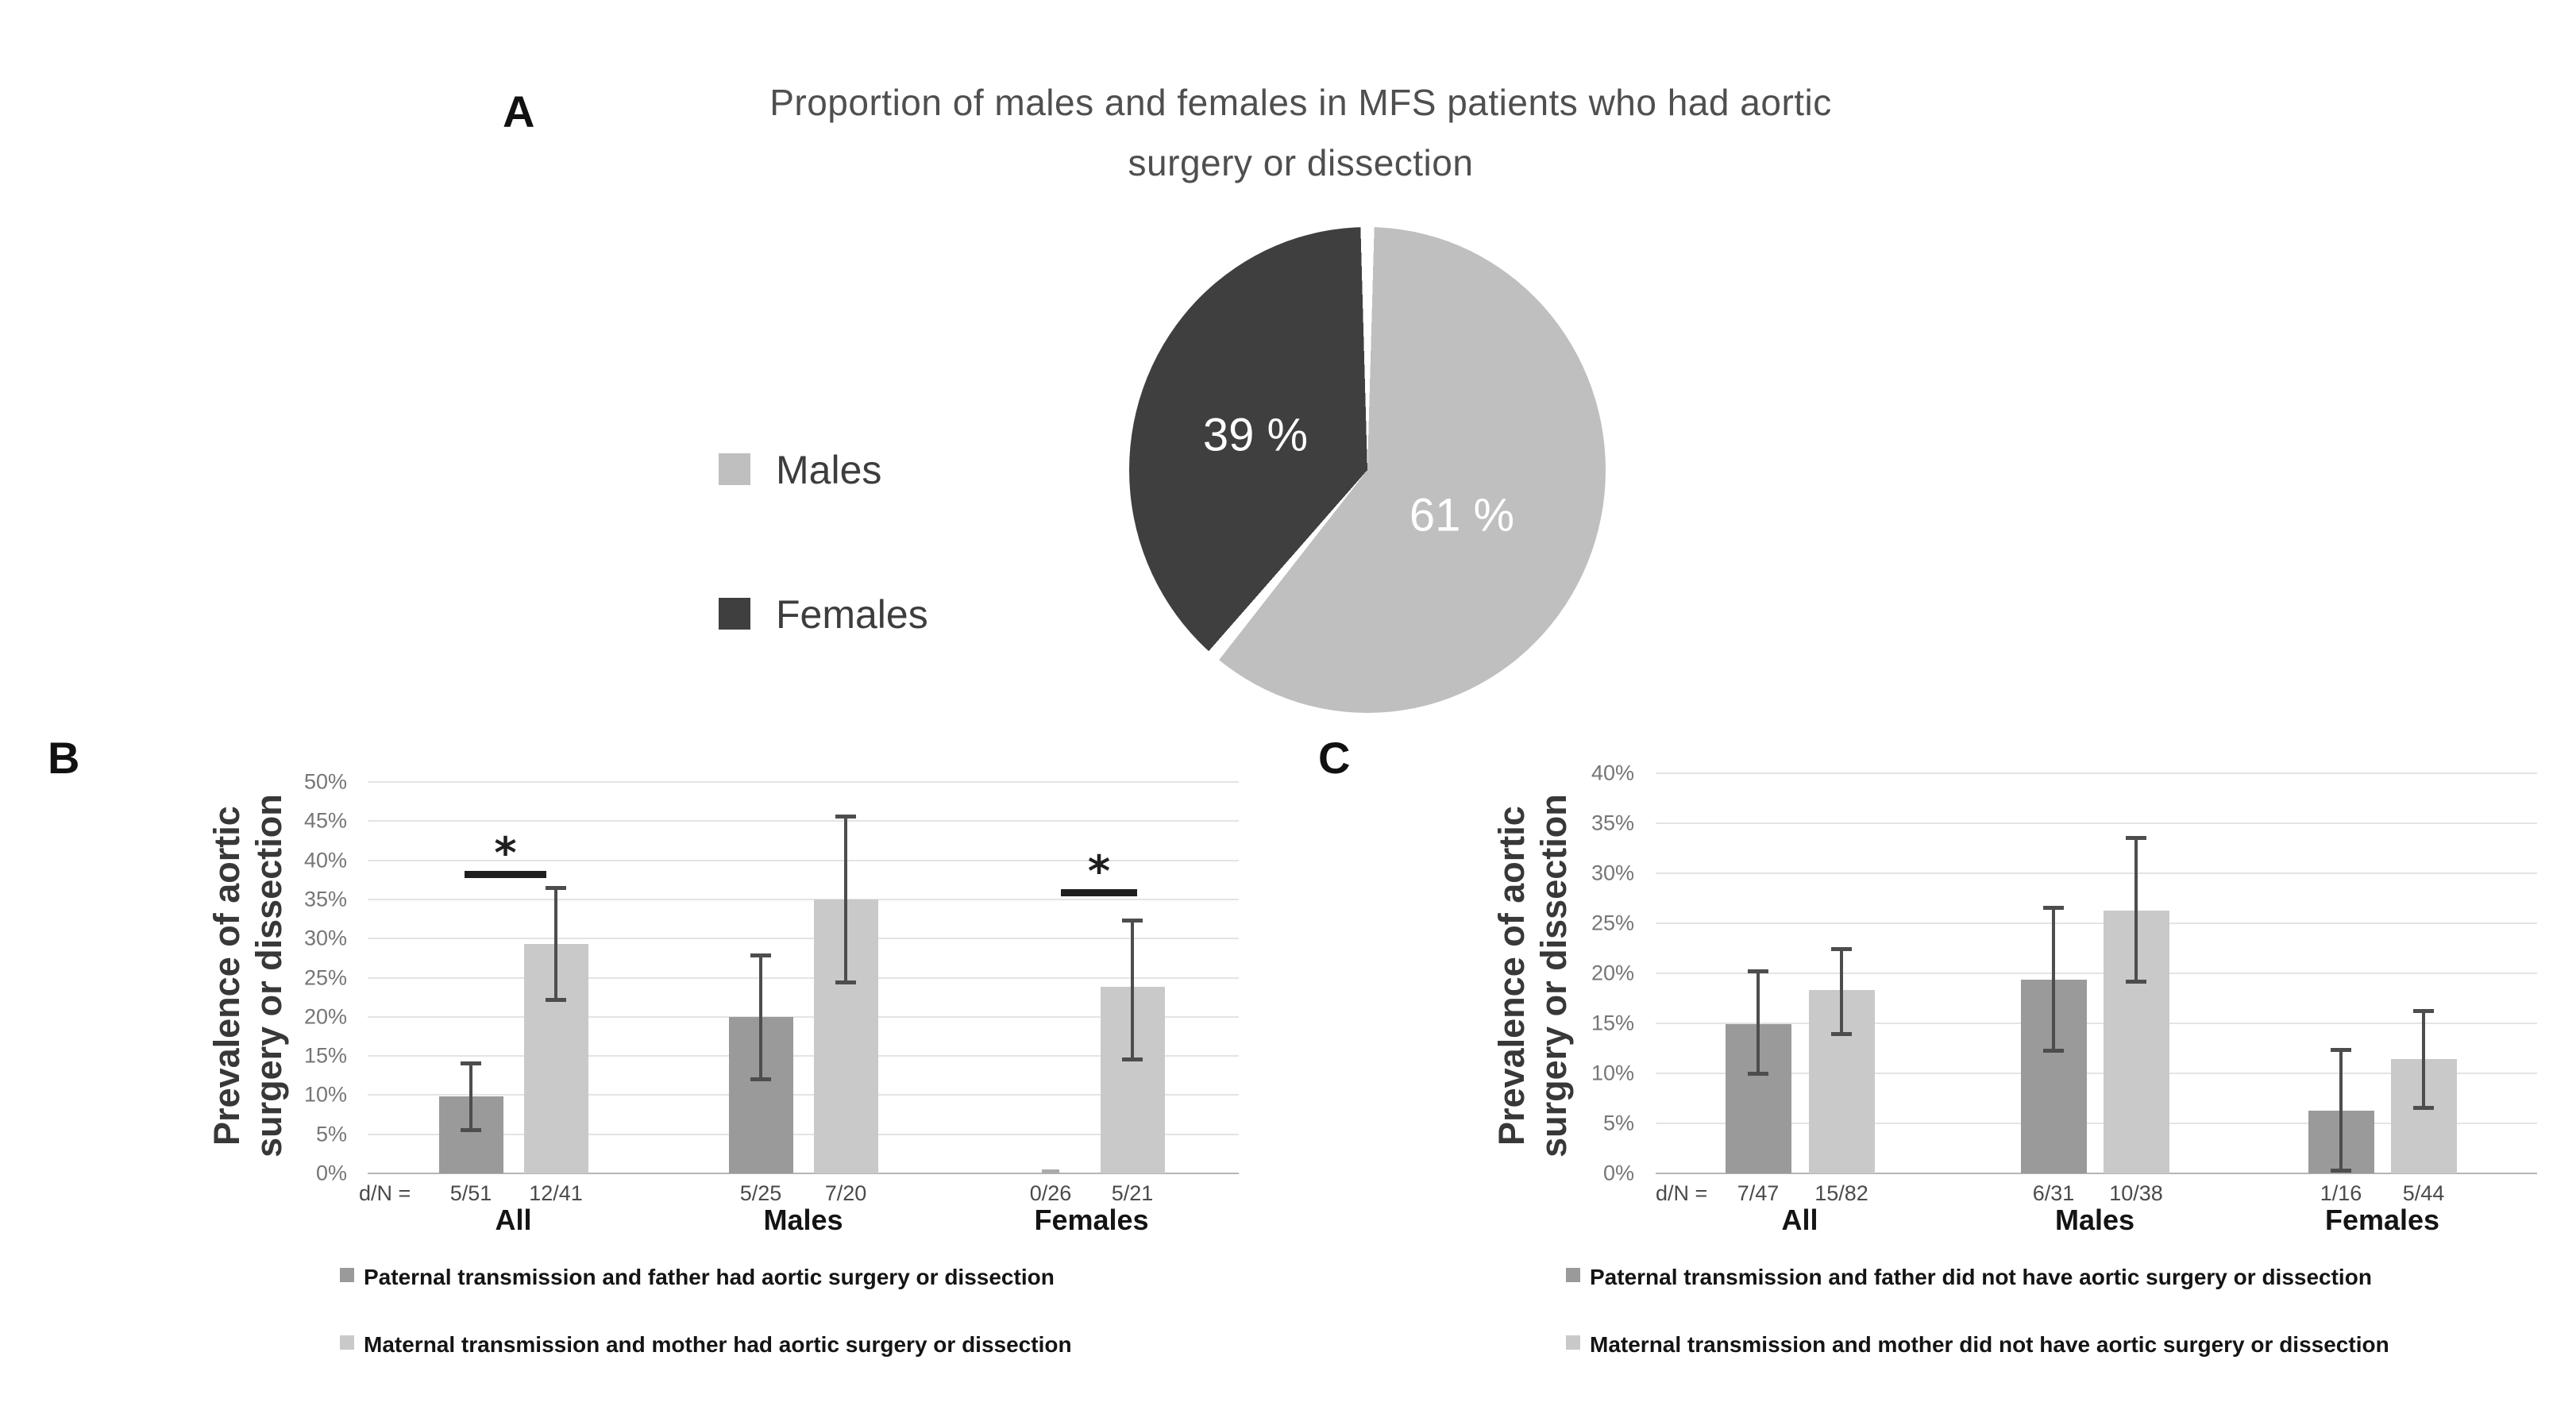 Image resolution: width=2576 pixels, height=1406 pixels. I want to click on chart-c-category-label-females: Females, so click(2382, 1220).